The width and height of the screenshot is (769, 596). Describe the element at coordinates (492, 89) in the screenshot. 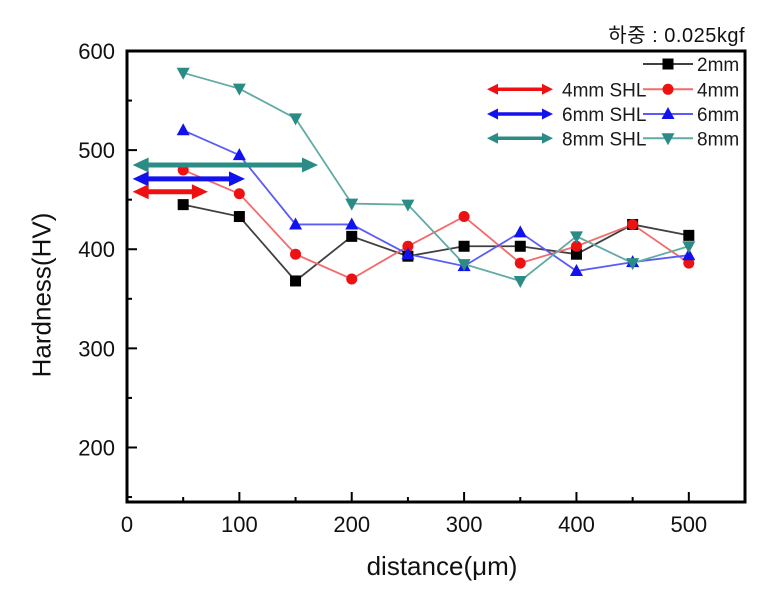

I see `legend-shl-arrow-4mm-left-head` at that location.